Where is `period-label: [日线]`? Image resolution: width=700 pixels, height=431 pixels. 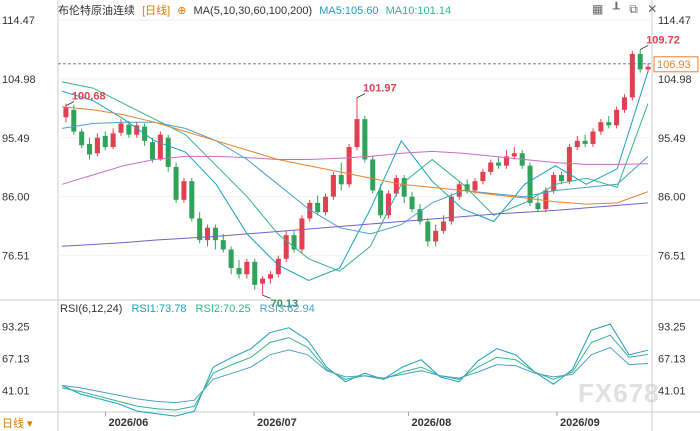
period-label: [日线] is located at coordinates (156, 11).